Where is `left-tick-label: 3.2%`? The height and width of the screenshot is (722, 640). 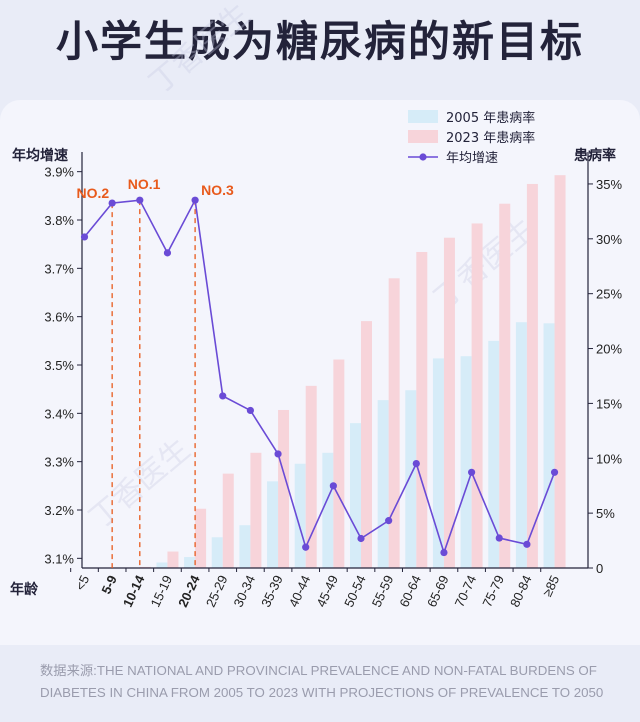
left-tick-label: 3.2% is located at coordinates (59, 510).